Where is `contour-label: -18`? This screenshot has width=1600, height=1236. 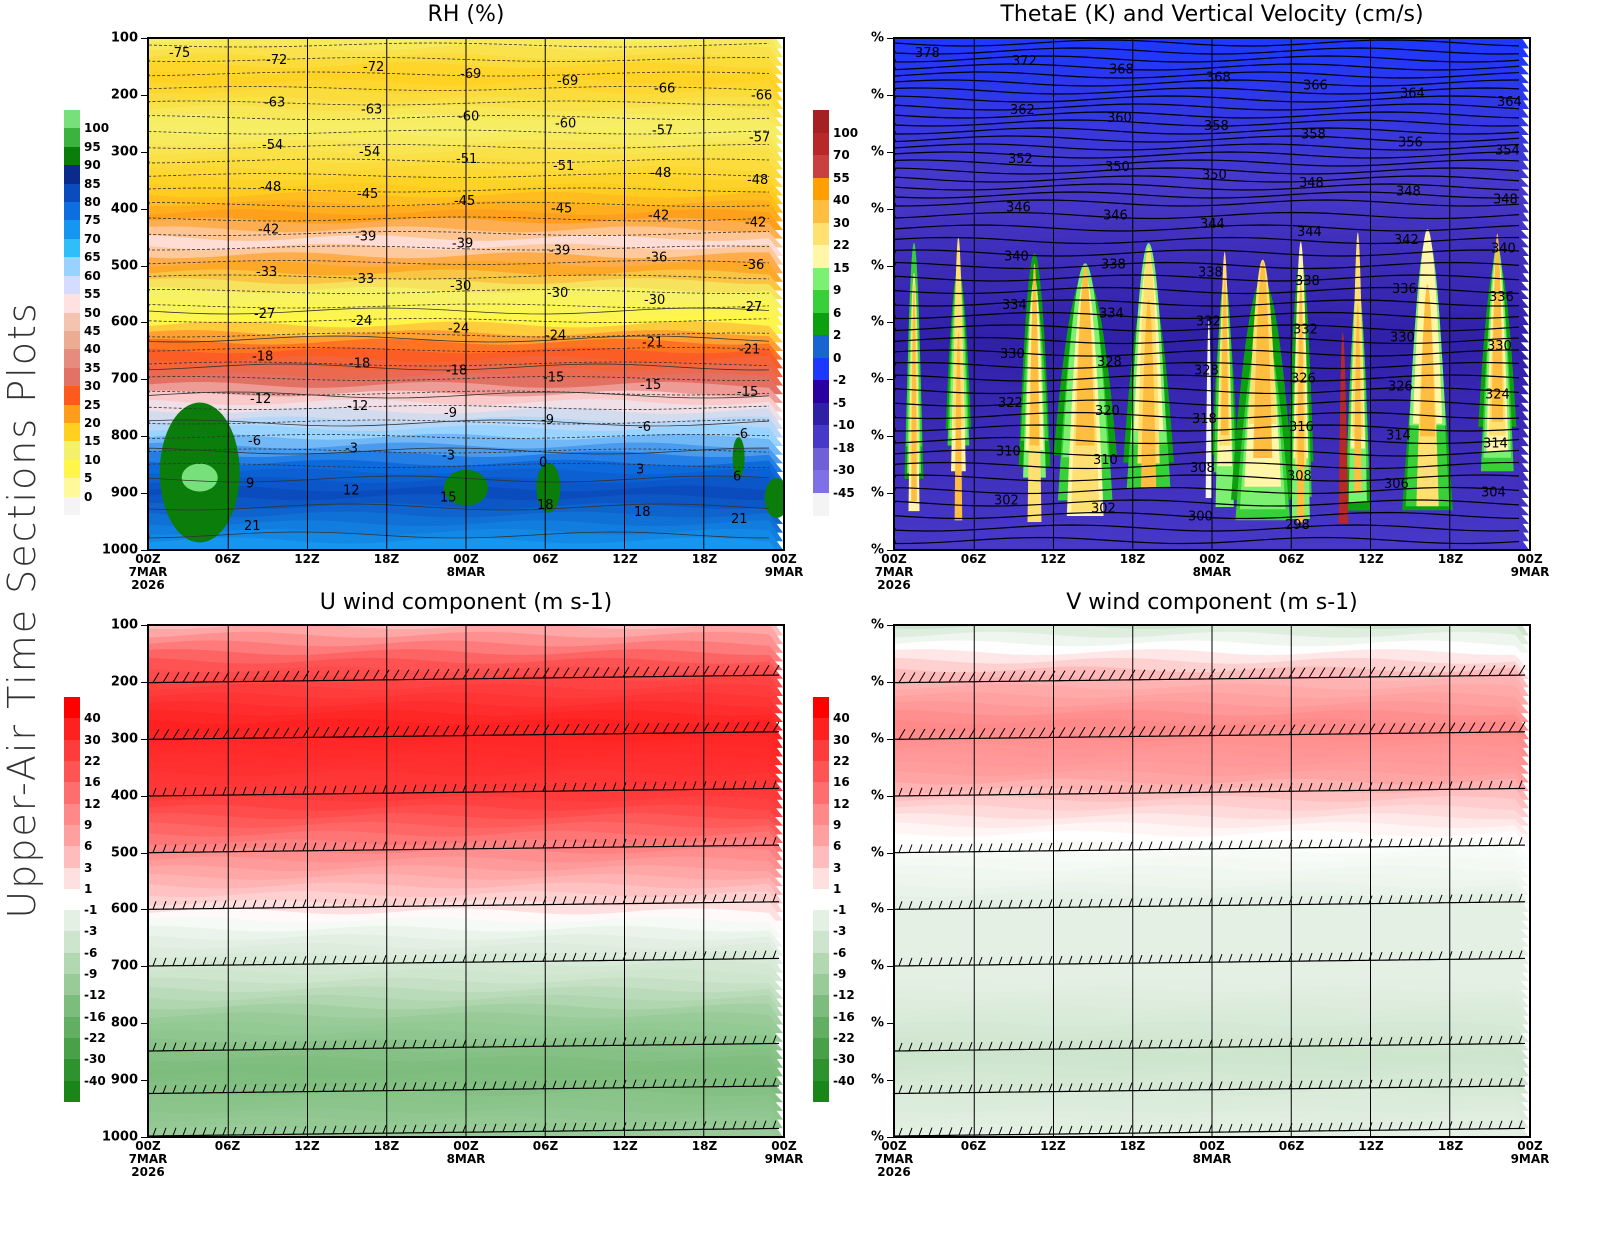
contour-label: -18 is located at coordinates (359, 364).